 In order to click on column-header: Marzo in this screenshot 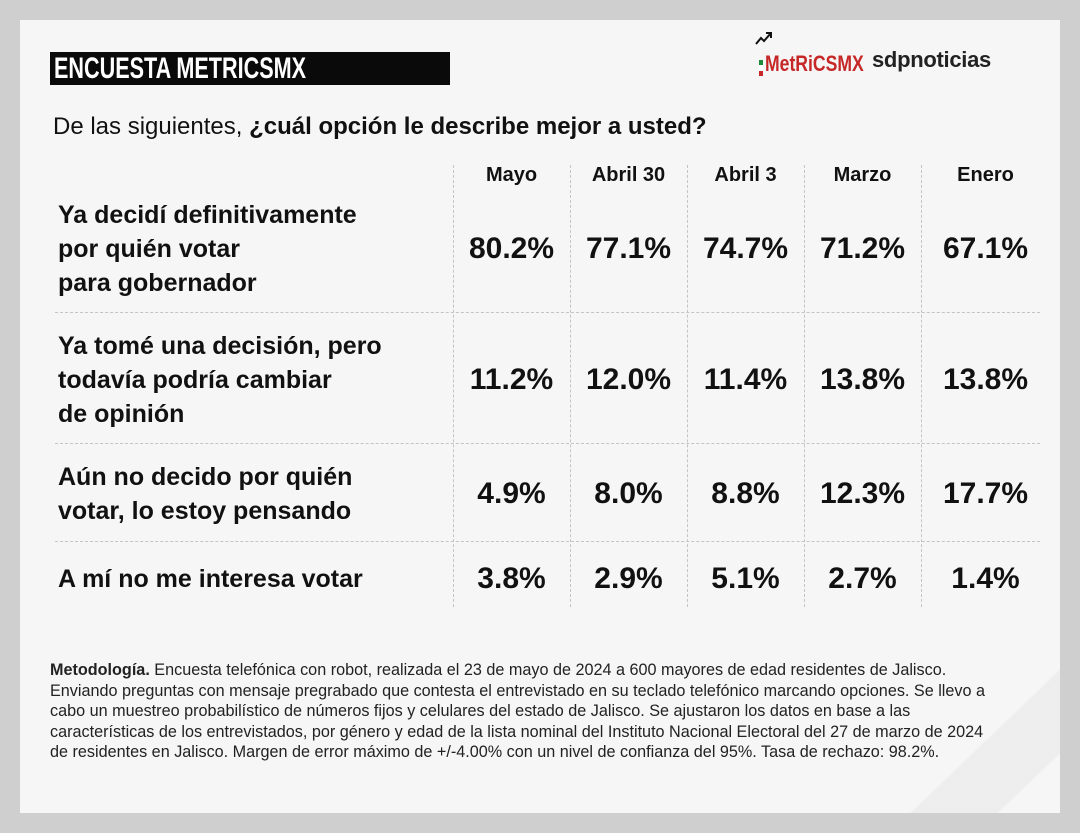, I will do `click(862, 175)`.